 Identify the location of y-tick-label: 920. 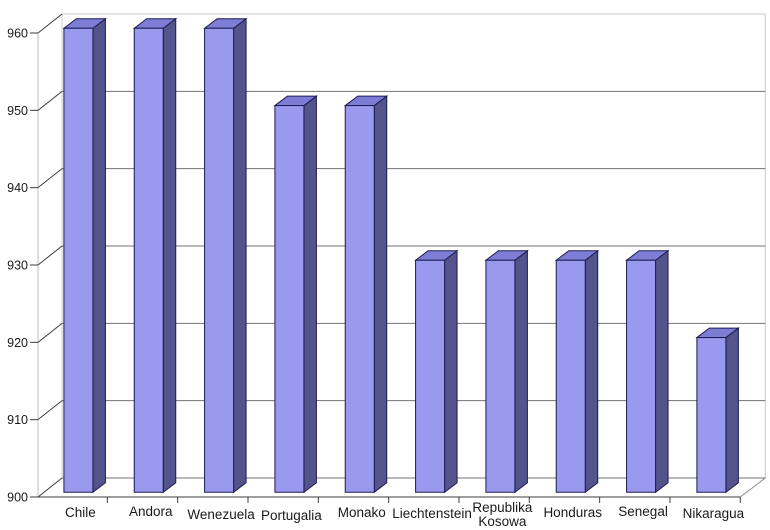
(17, 343).